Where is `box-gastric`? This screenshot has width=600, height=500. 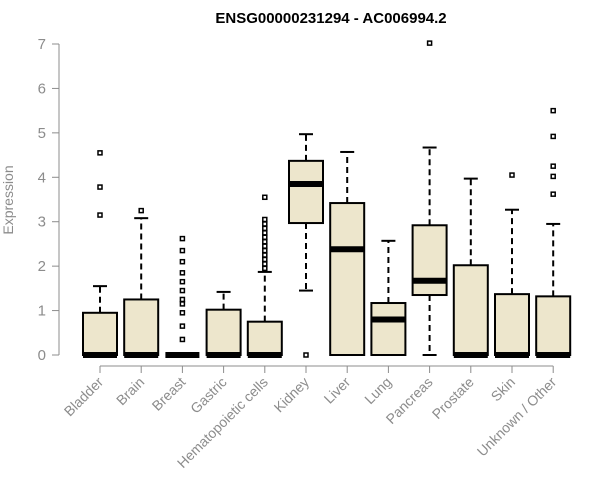 box-gastric is located at coordinates (223, 324).